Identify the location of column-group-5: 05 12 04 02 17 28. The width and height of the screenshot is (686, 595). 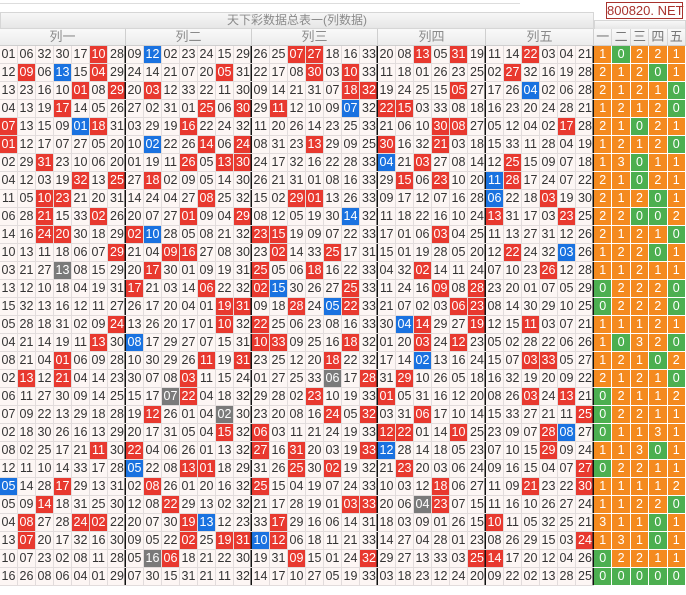
(540, 127).